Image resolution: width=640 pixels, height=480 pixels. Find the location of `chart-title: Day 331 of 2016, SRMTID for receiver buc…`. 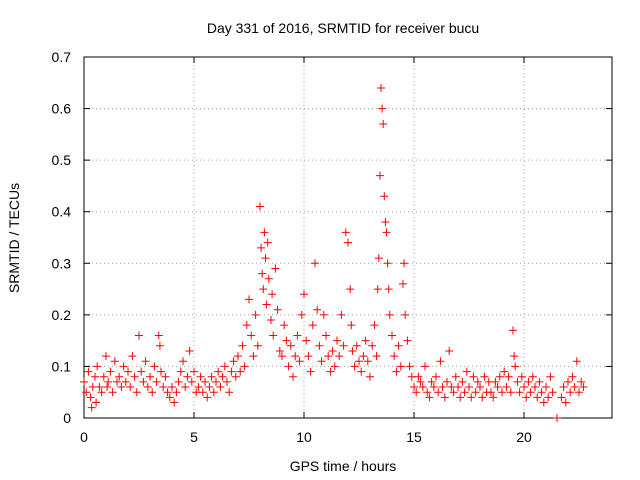

chart-title: Day 331 of 2016, SRMTID for receiver buc… is located at coordinates (343, 28).